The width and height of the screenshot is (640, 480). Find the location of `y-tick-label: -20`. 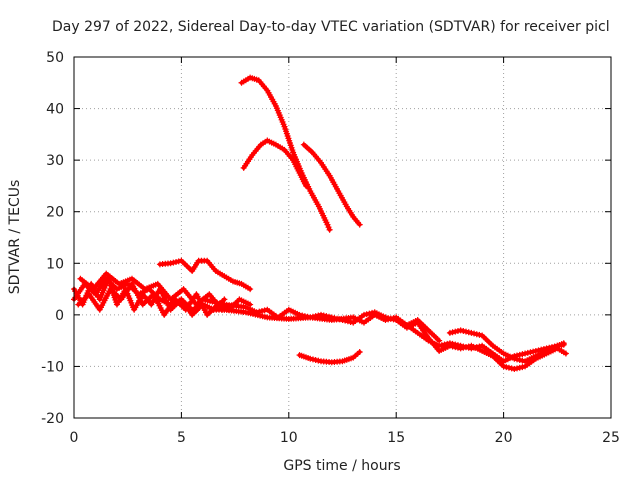

y-tick-label: -20 is located at coordinates (52, 419).